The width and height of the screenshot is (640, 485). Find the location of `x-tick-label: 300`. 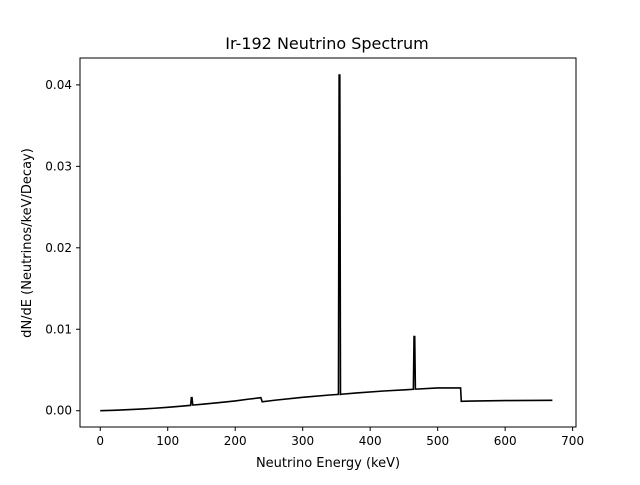

x-tick-label: 300 is located at coordinates (302, 441).